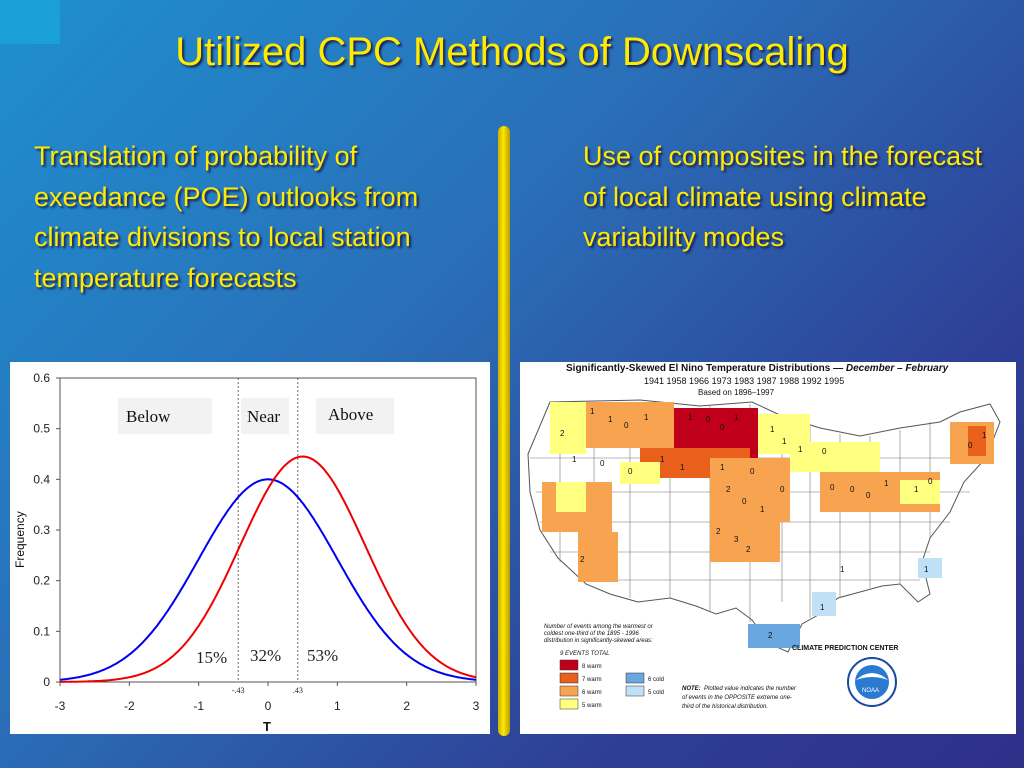 The height and width of the screenshot is (768, 1024). I want to click on x-axis-label: T, so click(267, 726).